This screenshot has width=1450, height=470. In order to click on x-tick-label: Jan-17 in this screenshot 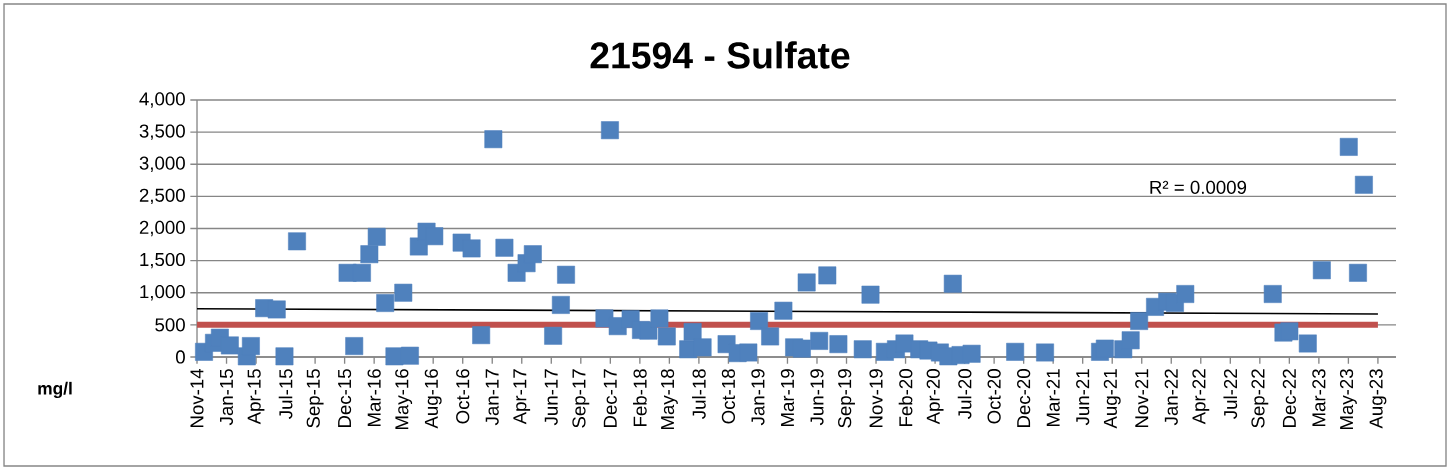, I will do `click(492, 397)`.